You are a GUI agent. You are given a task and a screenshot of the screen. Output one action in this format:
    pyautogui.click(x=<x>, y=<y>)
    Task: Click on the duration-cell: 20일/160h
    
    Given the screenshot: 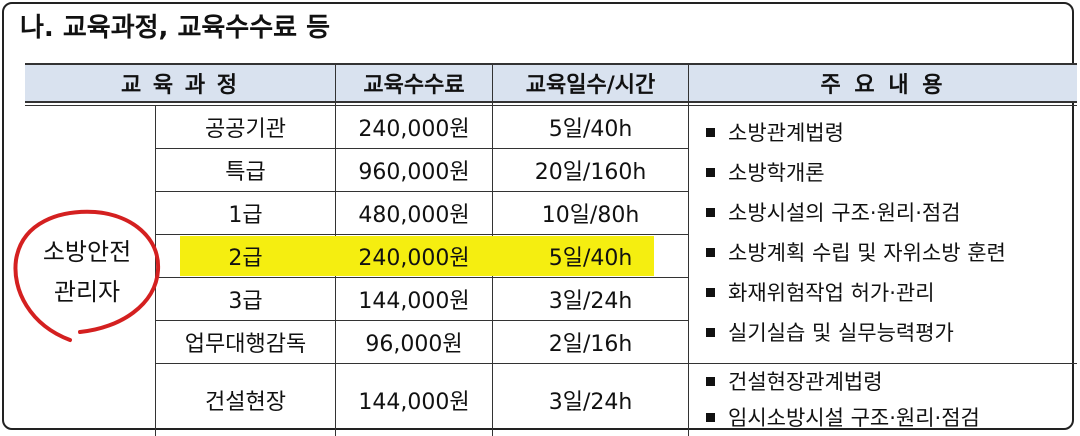 What is the action you would take?
    pyautogui.click(x=590, y=172)
    